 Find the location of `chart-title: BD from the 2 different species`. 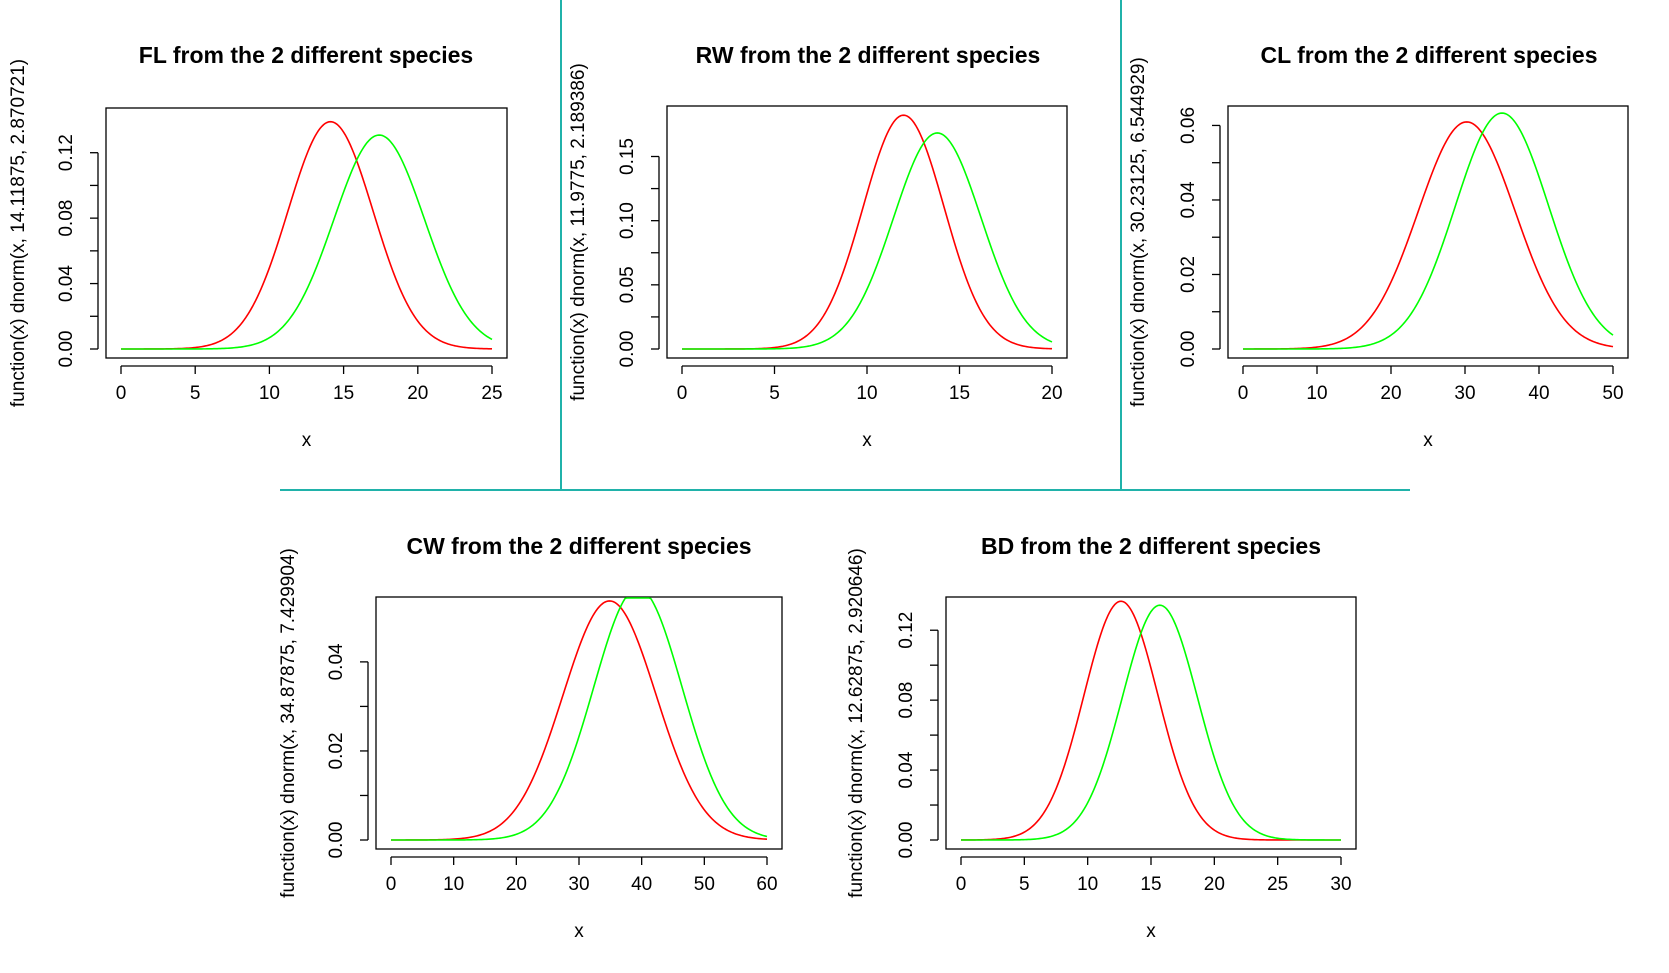

chart-title: BD from the 2 different species is located at coordinates (1151, 546).